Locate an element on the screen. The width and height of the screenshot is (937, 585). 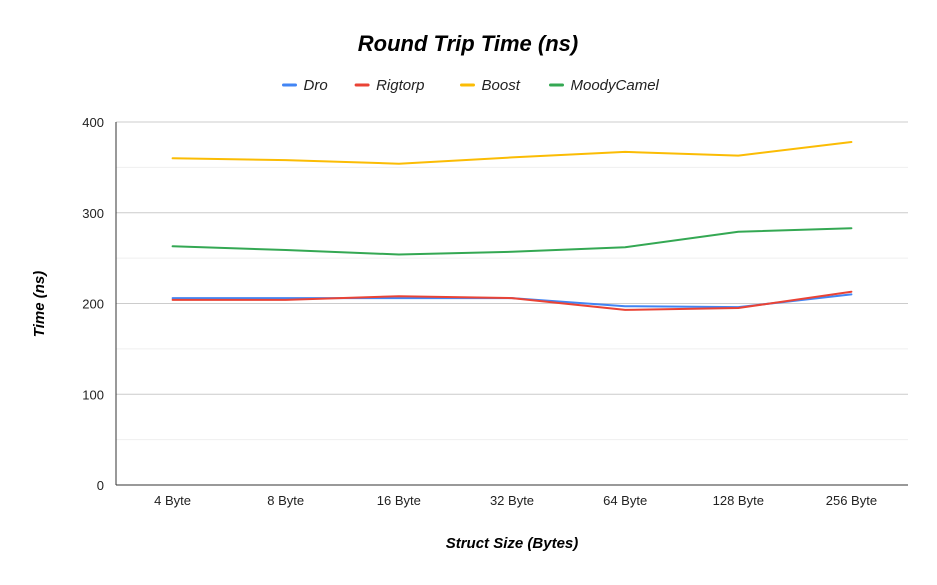
series-line-boost is located at coordinates (512, 153).